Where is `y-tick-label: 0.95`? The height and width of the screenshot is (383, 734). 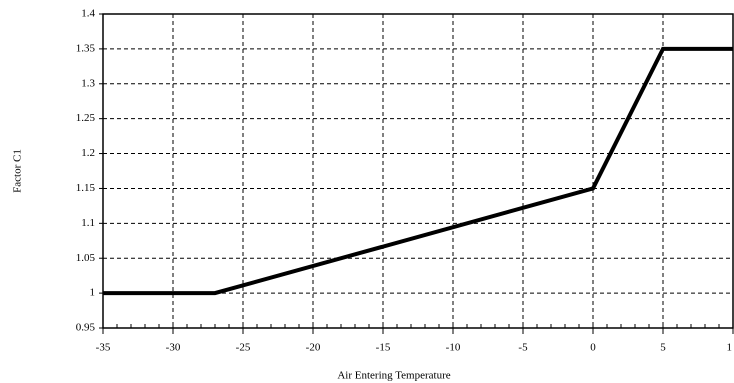 y-tick-label: 0.95 is located at coordinates (86, 328).